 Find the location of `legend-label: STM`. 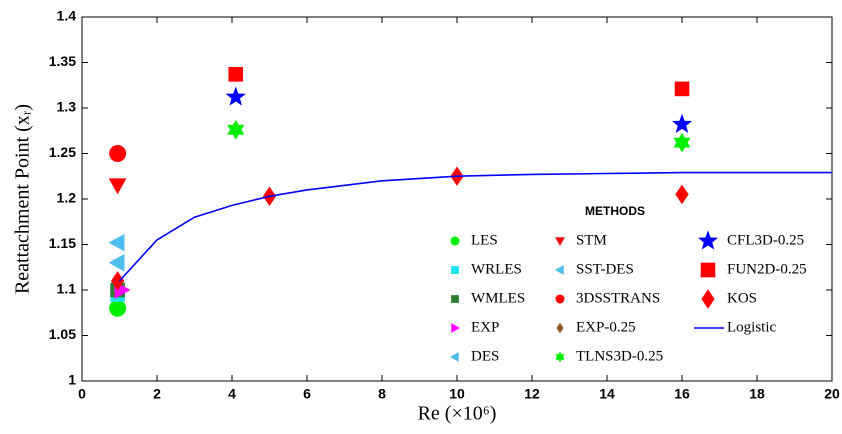

legend-label: STM is located at coordinates (591, 240).